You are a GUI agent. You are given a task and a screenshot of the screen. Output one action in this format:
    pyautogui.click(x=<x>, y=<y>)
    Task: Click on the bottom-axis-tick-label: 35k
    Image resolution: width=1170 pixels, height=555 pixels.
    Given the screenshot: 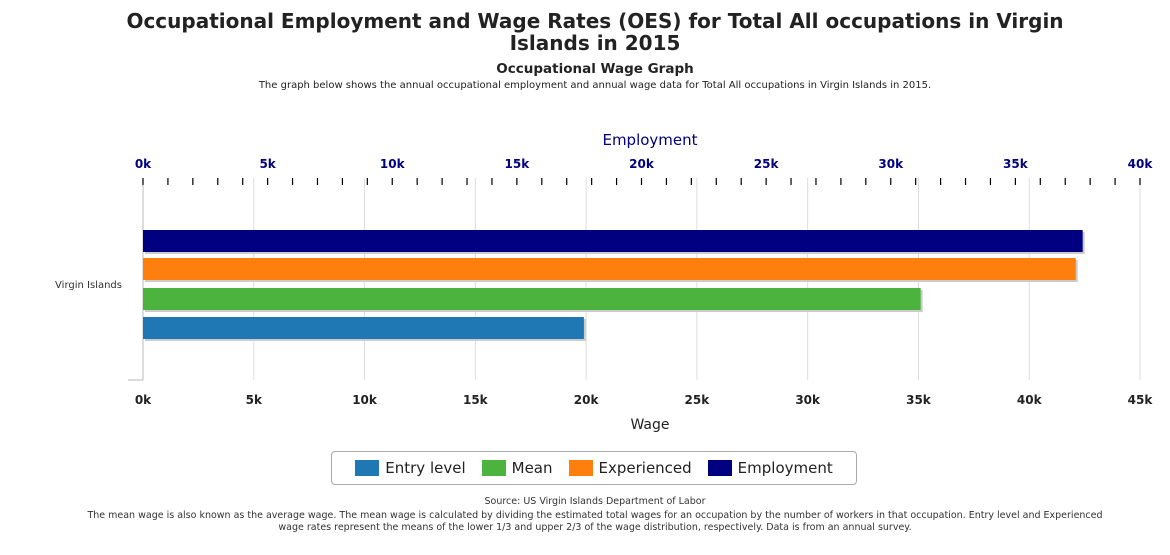 What is the action you would take?
    pyautogui.click(x=919, y=400)
    